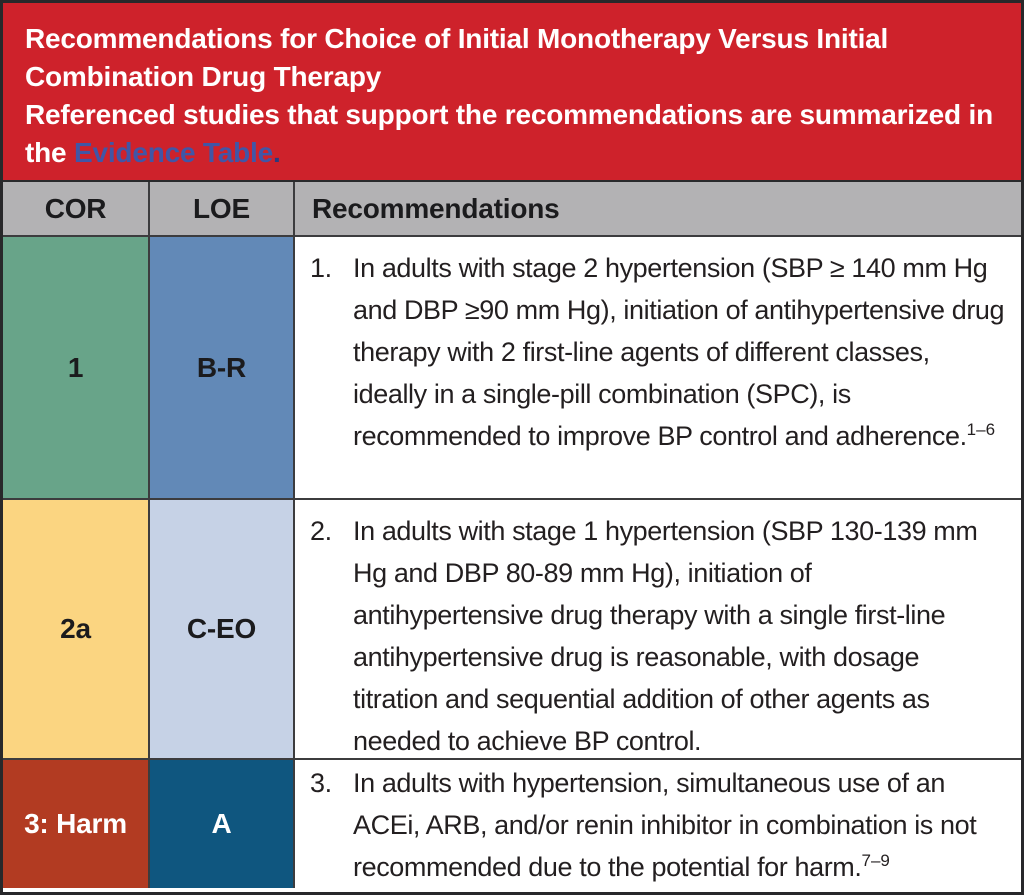  I want to click on loe-badge-c-eo: C-EO, so click(220, 628).